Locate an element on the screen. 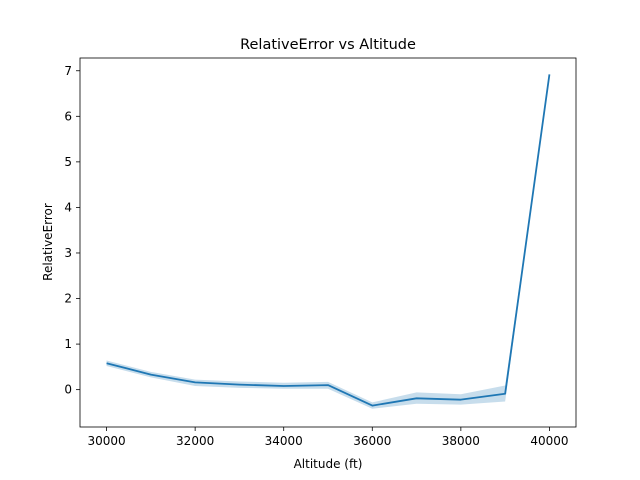 The image size is (640, 480). x-tick-label: 32000 is located at coordinates (195, 441).